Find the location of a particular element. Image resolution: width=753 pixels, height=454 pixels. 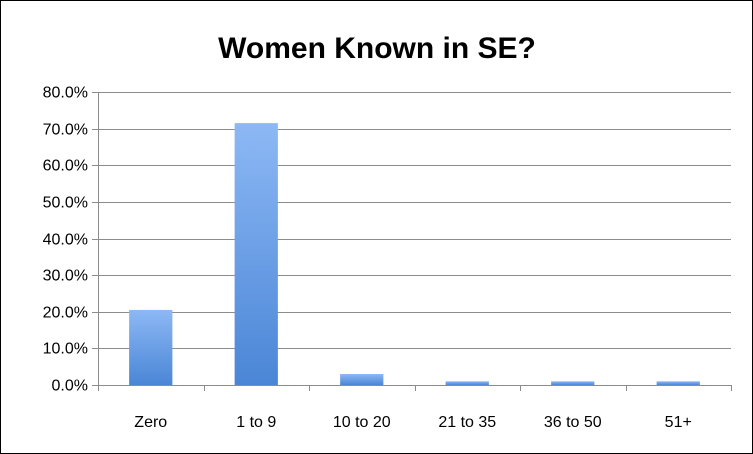

y-tick-label: 70.0% is located at coordinates (65, 130).